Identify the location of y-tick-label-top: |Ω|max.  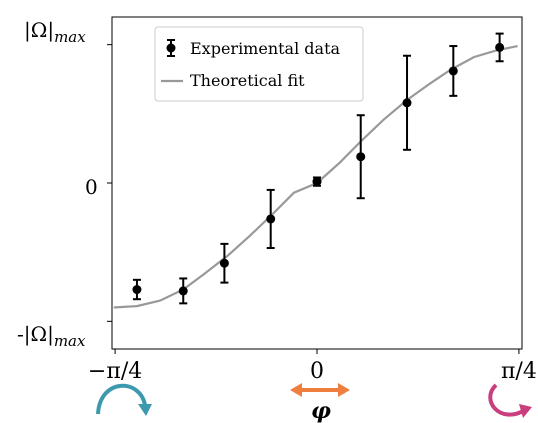
(55, 32).